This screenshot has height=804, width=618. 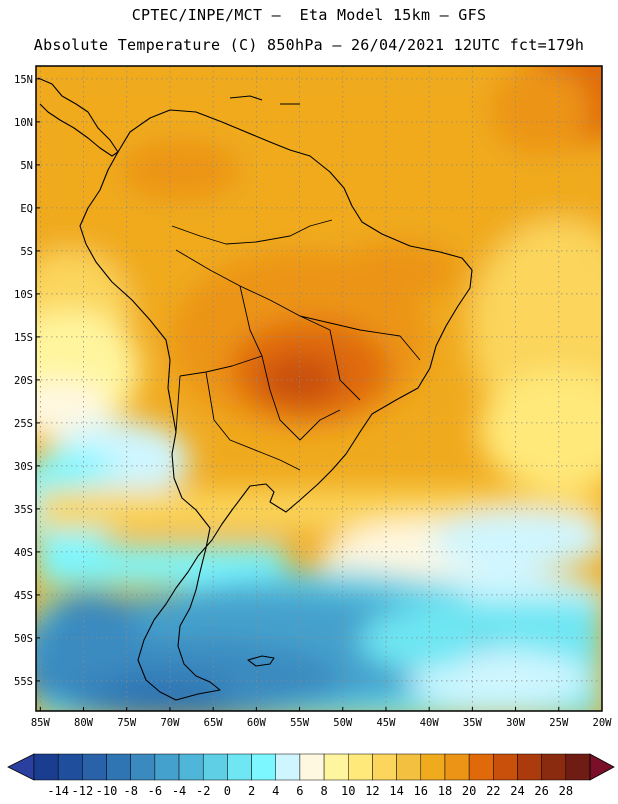 What do you see at coordinates (275, 791) in the screenshot?
I see `colorbar-label: 4` at bounding box center [275, 791].